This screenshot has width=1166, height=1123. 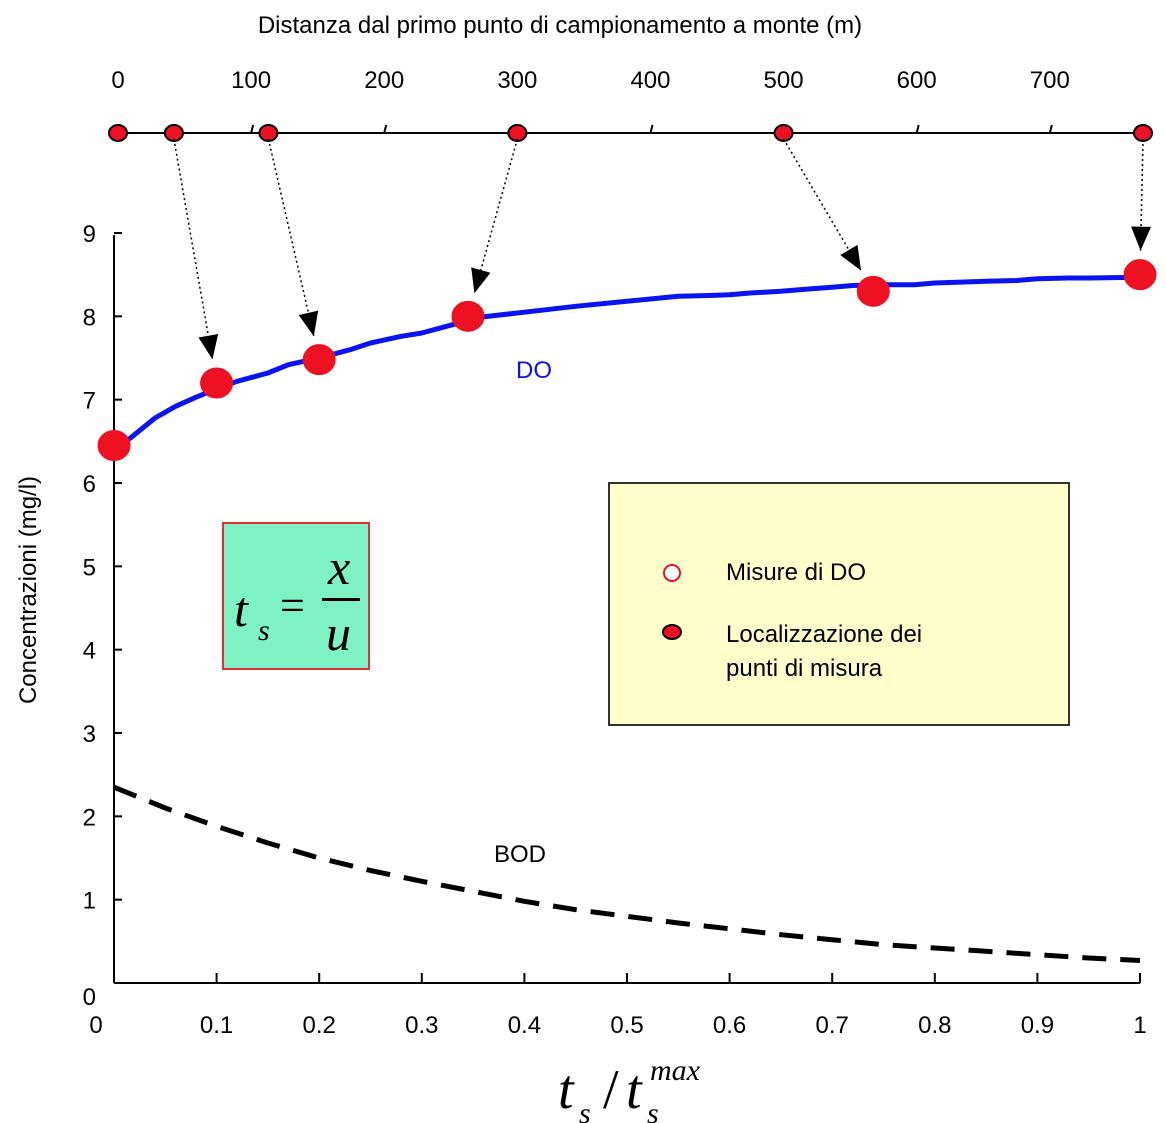 I want to click on top-tick-label: 0, so click(x=117, y=80).